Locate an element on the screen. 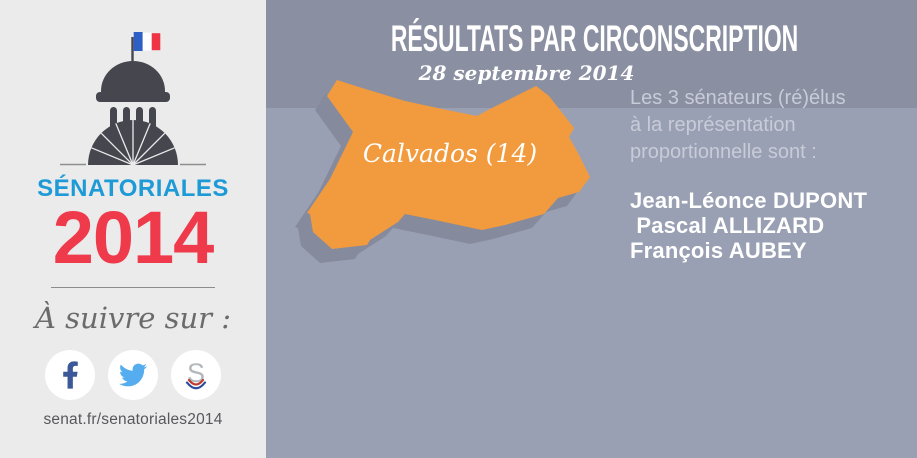 Image resolution: width=917 pixels, height=458 pixels. social-links: S is located at coordinates (133, 374).